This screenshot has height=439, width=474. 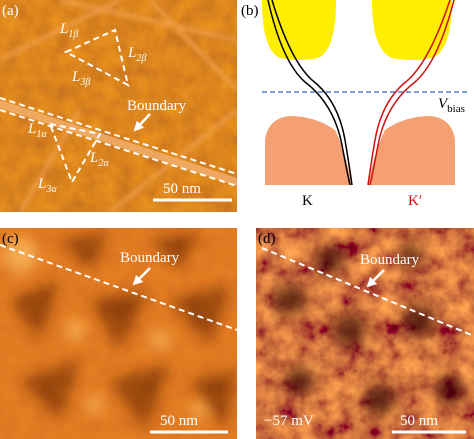 What do you see at coordinates (267, 239) in the screenshot?
I see `panel-label: (d)` at bounding box center [267, 239].